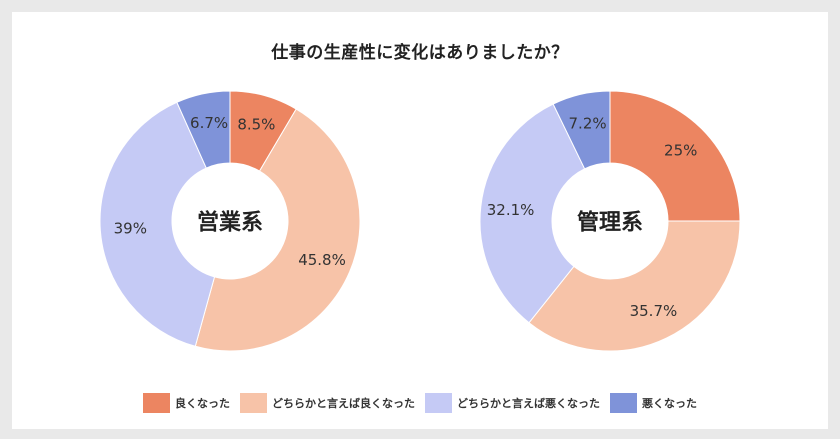 This screenshot has width=840, height=439. Describe the element at coordinates (588, 124) in the screenshot. I see `slice-value-label: 7.2%` at that location.